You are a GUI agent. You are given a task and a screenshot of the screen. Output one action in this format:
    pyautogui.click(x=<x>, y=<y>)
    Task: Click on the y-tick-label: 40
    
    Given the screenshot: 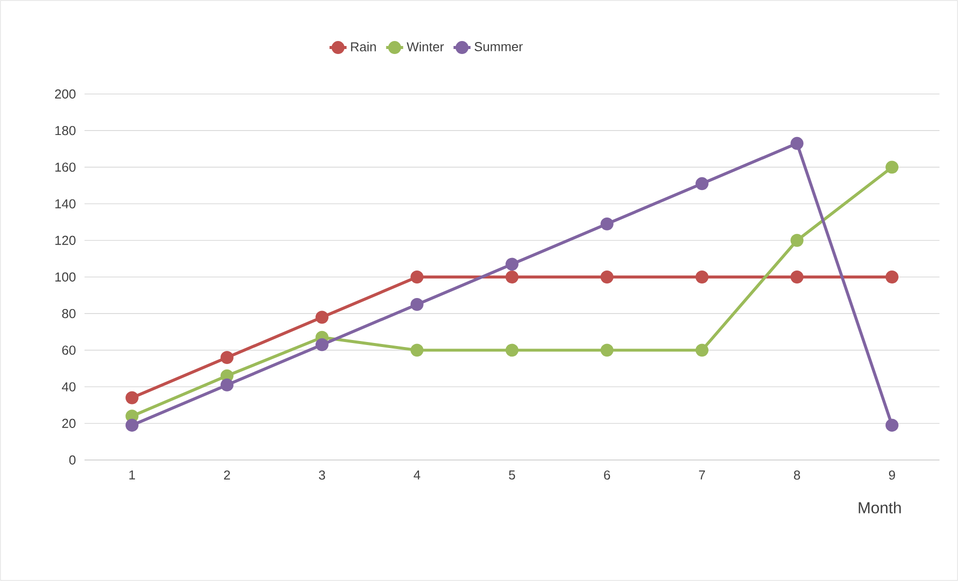 What is the action you would take?
    pyautogui.click(x=69, y=387)
    